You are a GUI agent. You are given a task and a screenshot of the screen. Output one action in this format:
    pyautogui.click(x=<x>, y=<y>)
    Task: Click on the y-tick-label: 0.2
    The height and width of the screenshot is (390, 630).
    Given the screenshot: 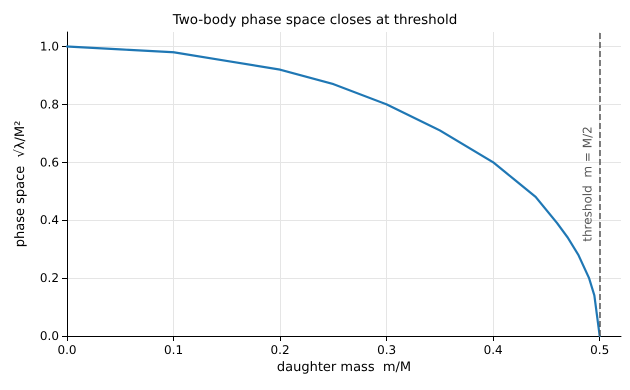 What is the action you would take?
    pyautogui.click(x=49, y=278)
    